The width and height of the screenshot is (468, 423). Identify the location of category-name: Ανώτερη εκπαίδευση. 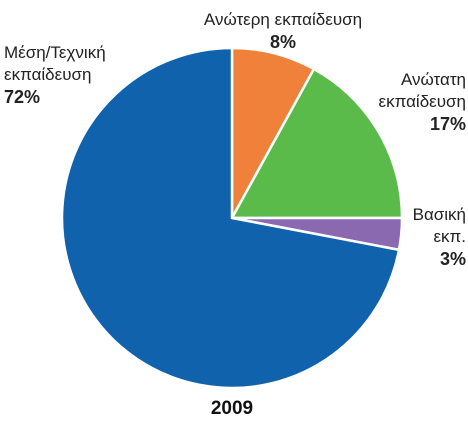
(283, 19).